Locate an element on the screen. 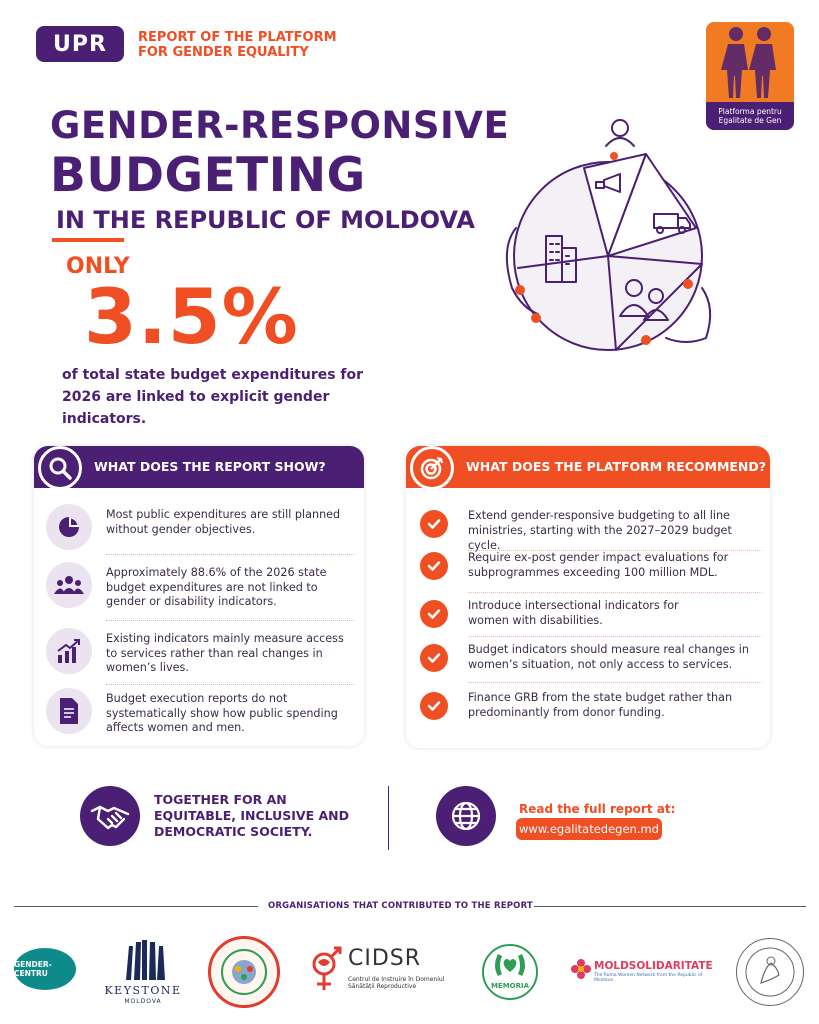 The width and height of the screenshot is (819, 1024). cidsr-name: CIDSR is located at coordinates (385, 958).